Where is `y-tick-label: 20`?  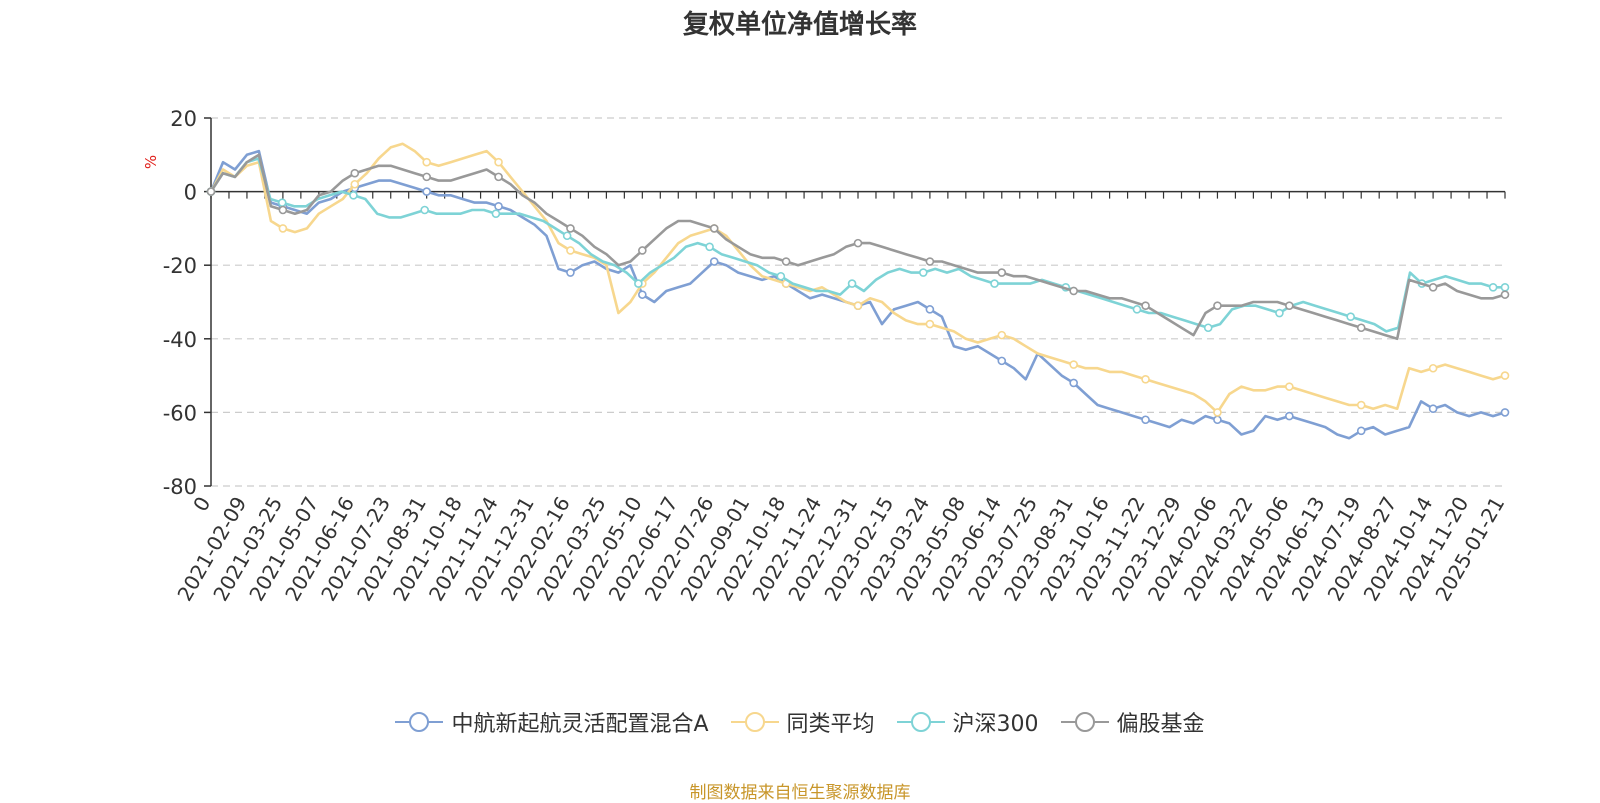 y-tick-label: 20 is located at coordinates (183, 119).